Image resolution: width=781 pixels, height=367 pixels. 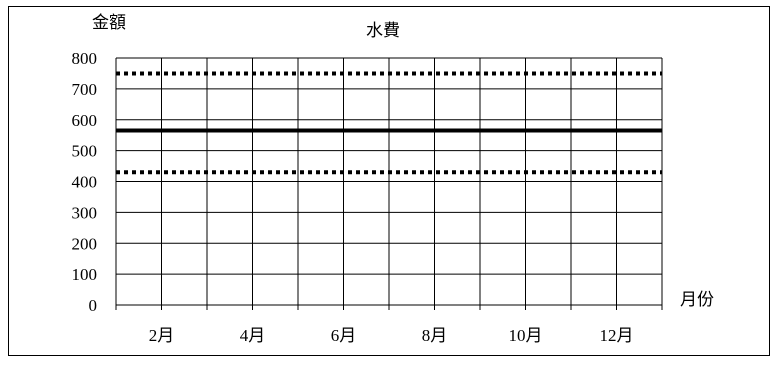 I want to click on x-tick-label: 12月, so click(x=617, y=335).